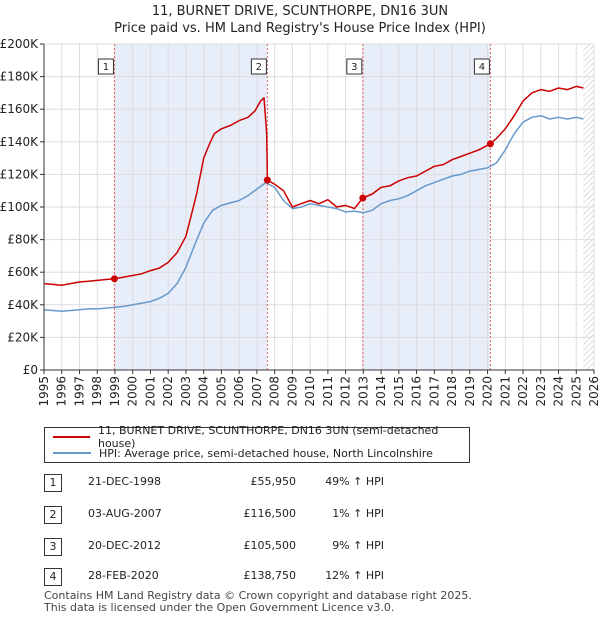 This screenshot has width=600, height=620. What do you see at coordinates (30, 370) in the screenshot?
I see `y-tick-label: £0` at bounding box center [30, 370].